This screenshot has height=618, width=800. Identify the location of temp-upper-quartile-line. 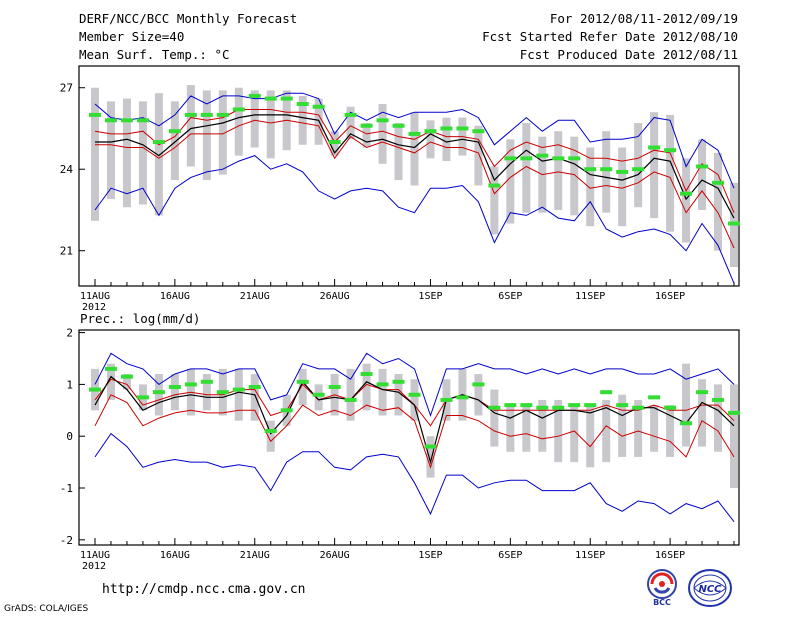
(414, 161).